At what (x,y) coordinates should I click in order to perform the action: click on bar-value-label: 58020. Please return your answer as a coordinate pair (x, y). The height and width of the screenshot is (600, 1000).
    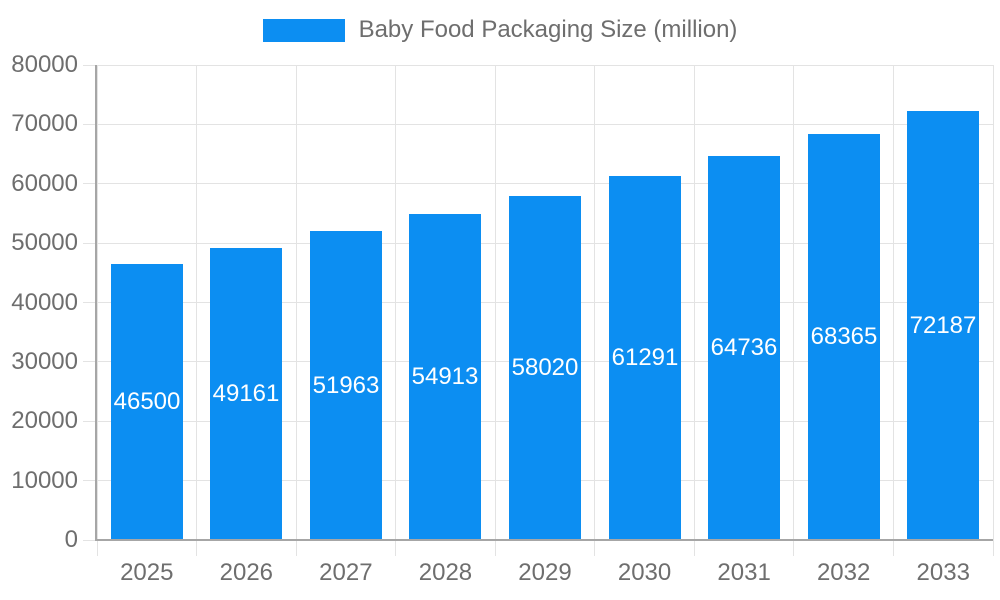
    Looking at the image, I should click on (545, 367).